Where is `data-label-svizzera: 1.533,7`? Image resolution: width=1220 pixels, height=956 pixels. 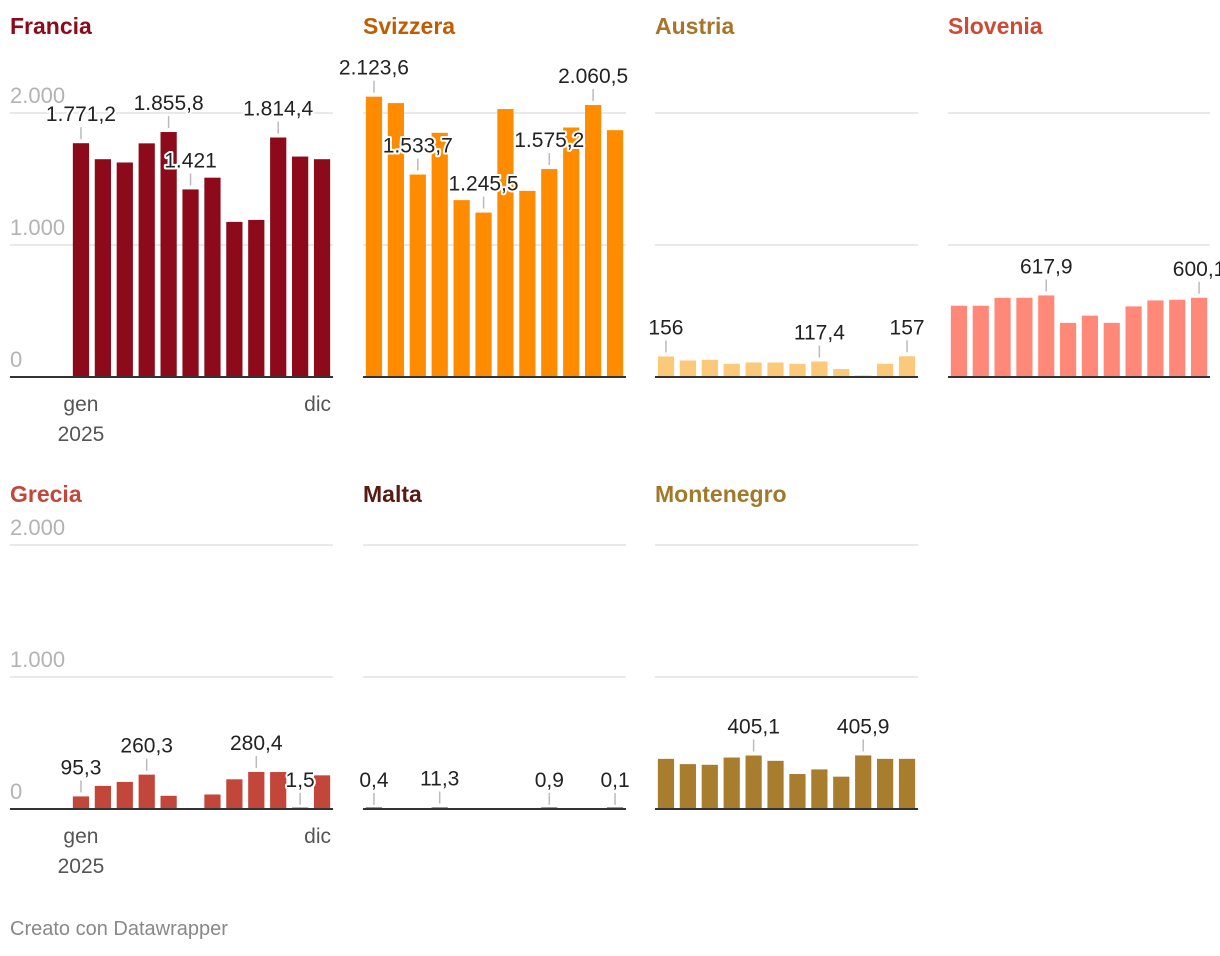 data-label-svizzera: 1.533,7 is located at coordinates (418, 146).